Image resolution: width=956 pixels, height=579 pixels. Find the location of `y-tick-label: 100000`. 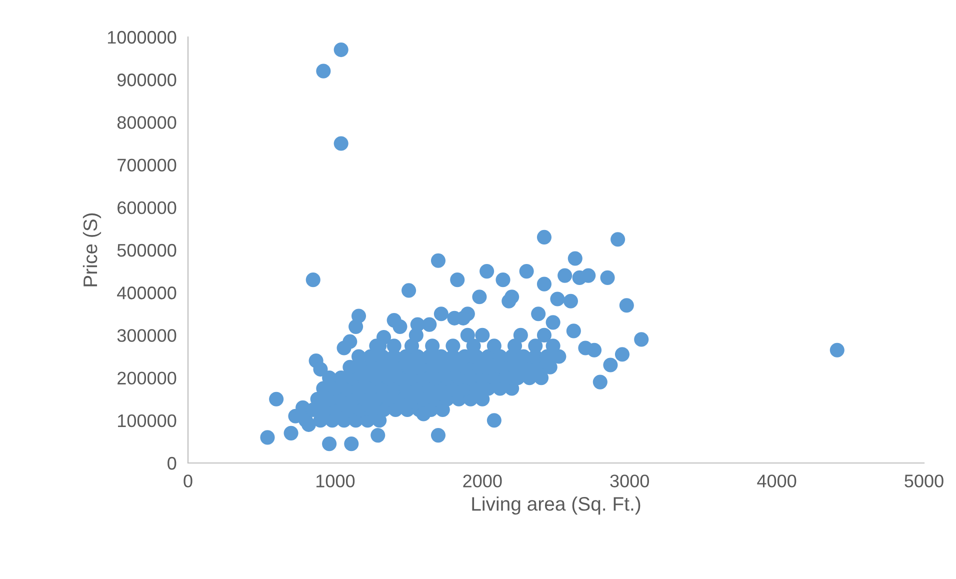

y-tick-label: 100000 is located at coordinates (147, 421).